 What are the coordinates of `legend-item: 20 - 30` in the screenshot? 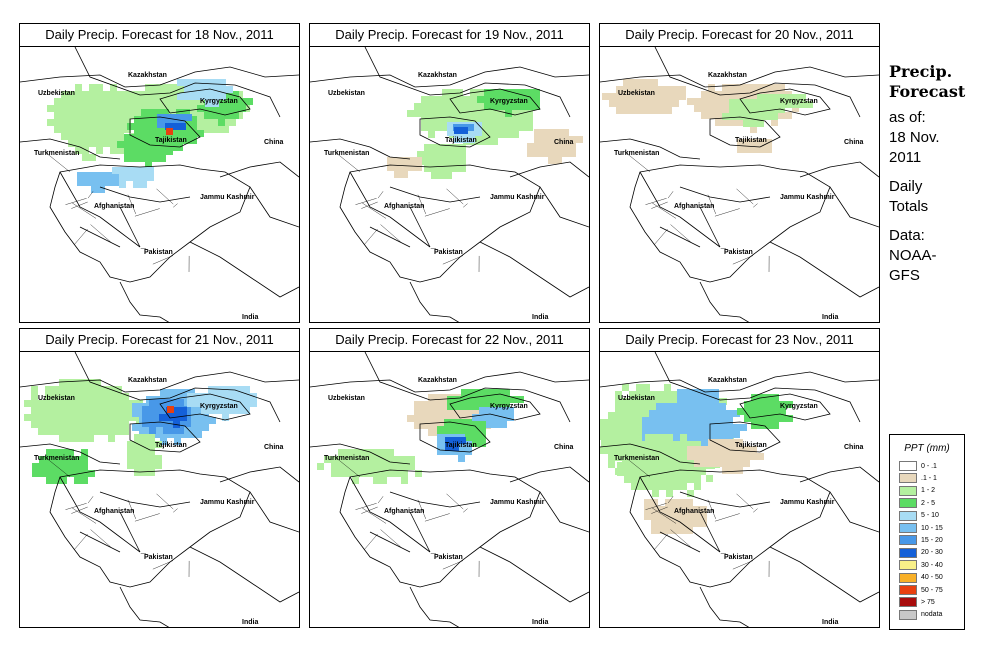 It's located at (921, 552).